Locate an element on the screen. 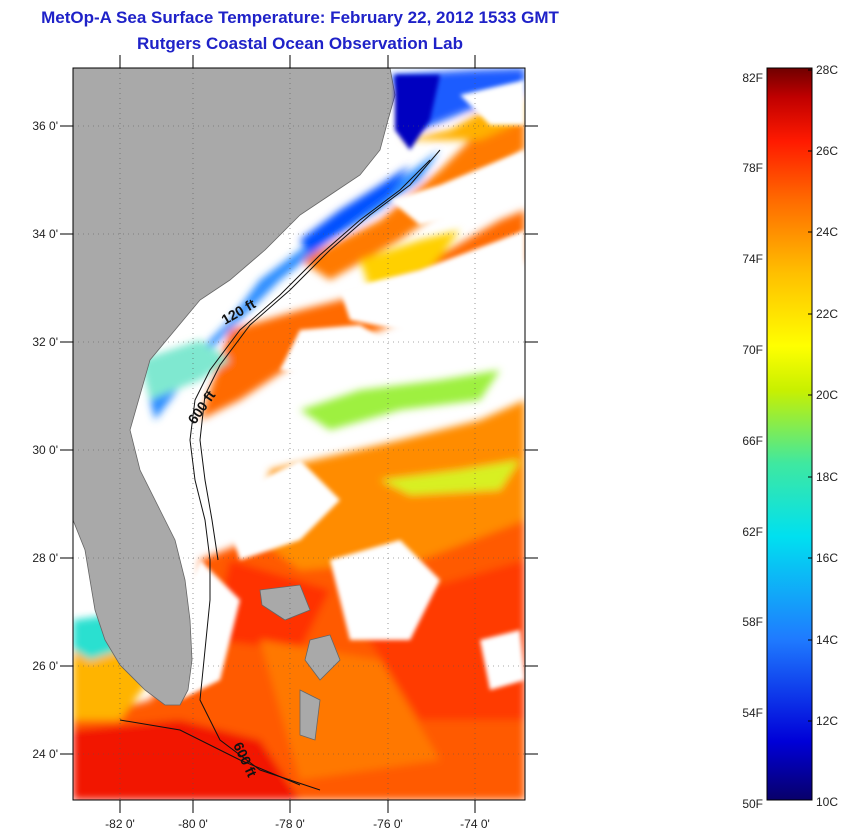  colorbar-f-label: 62F is located at coordinates (752, 532).